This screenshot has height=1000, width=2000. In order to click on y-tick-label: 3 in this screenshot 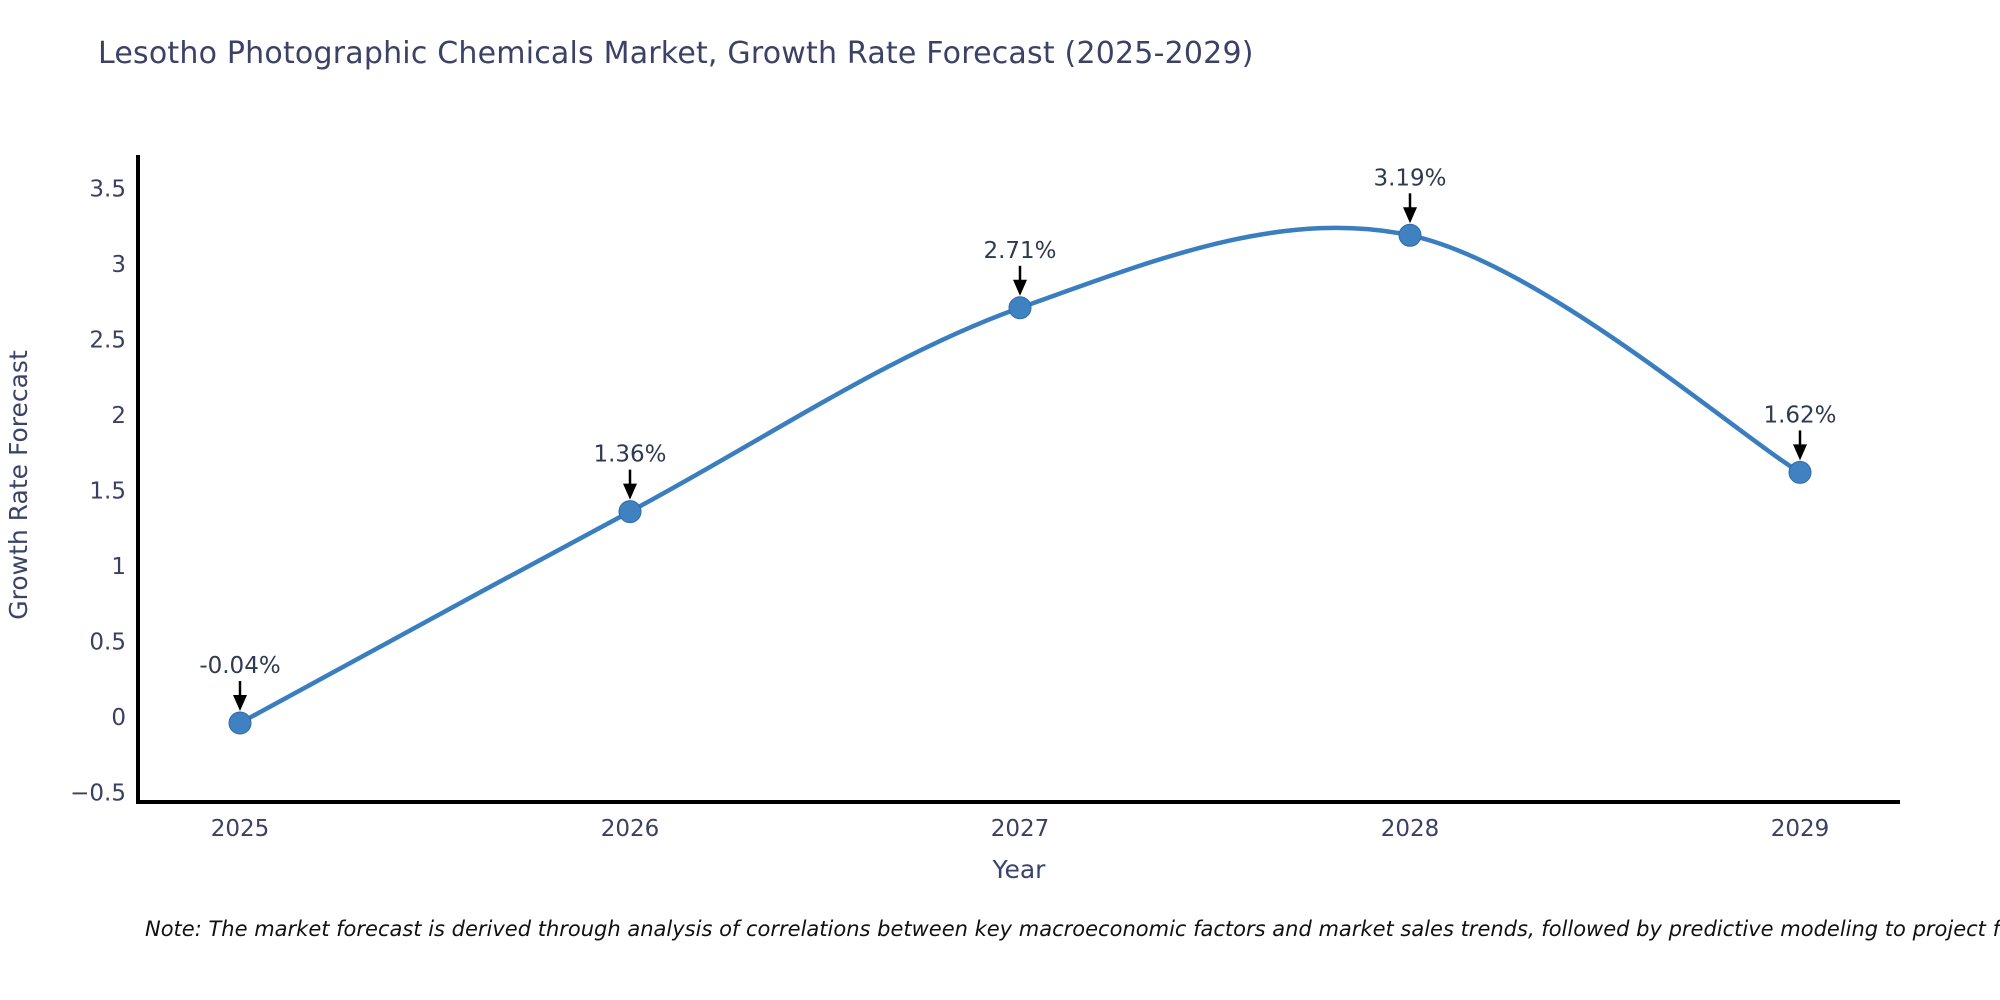, I will do `click(118, 265)`.